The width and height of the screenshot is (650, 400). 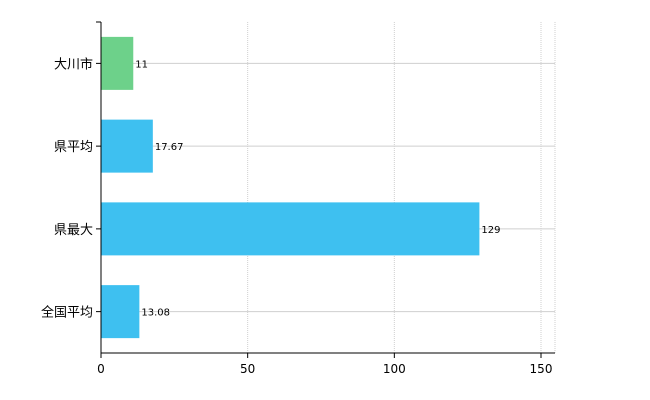 What do you see at coordinates (141, 64) in the screenshot?
I see `data-label: 11` at bounding box center [141, 64].